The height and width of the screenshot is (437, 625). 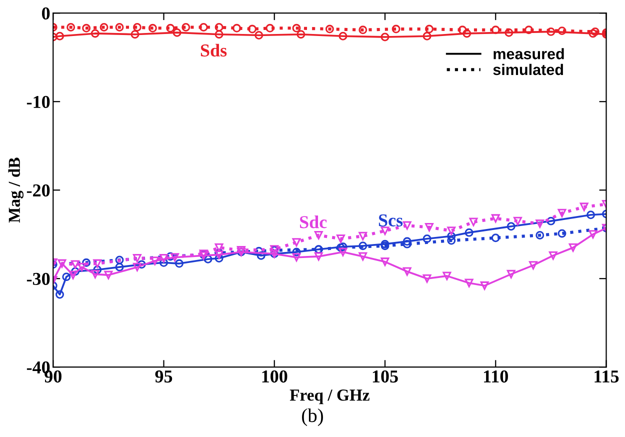 What do you see at coordinates (330, 397) in the screenshot?
I see `x-axis-title: Freq / GHz` at bounding box center [330, 397].